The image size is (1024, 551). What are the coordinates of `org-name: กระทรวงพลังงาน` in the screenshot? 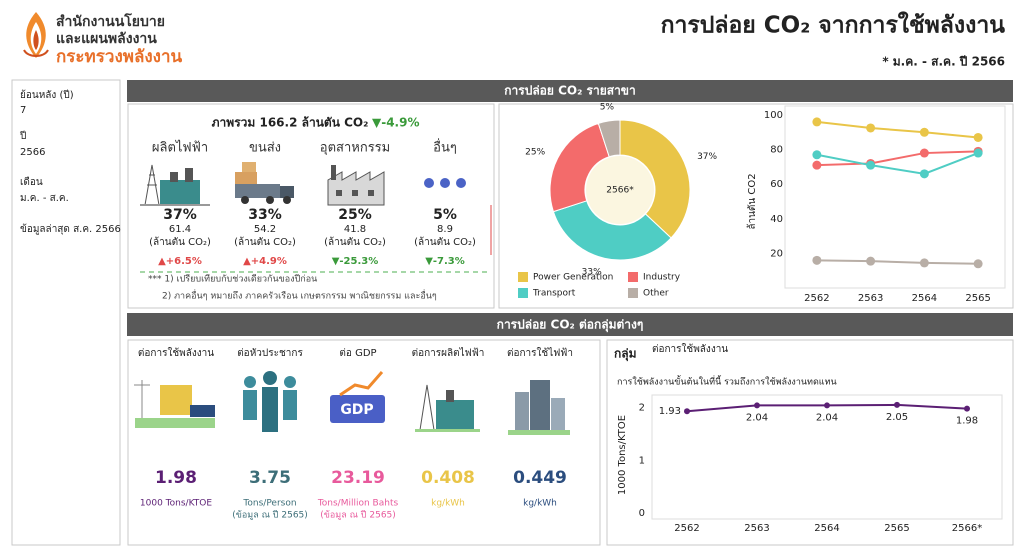 It's located at (119, 57).